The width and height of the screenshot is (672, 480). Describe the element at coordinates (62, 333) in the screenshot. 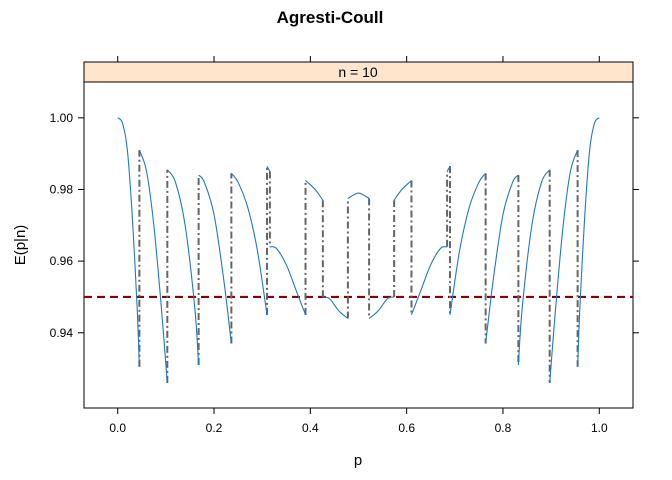

I see `y-tick-label-0: 0.94` at that location.